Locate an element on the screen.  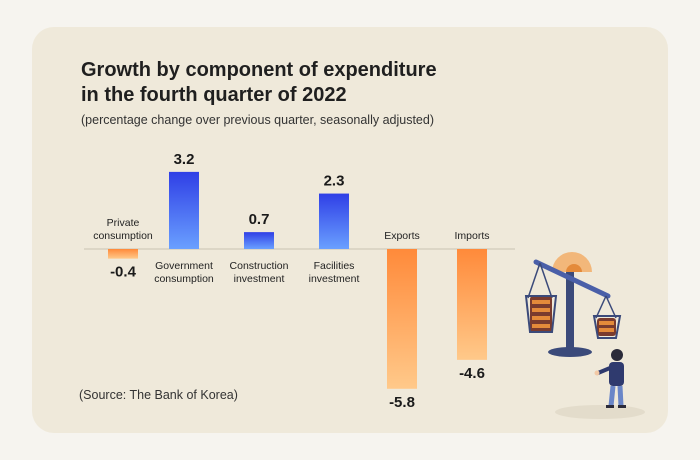
chart-title-line-2: in the fourth quarter of 2022 is located at coordinates (214, 95).